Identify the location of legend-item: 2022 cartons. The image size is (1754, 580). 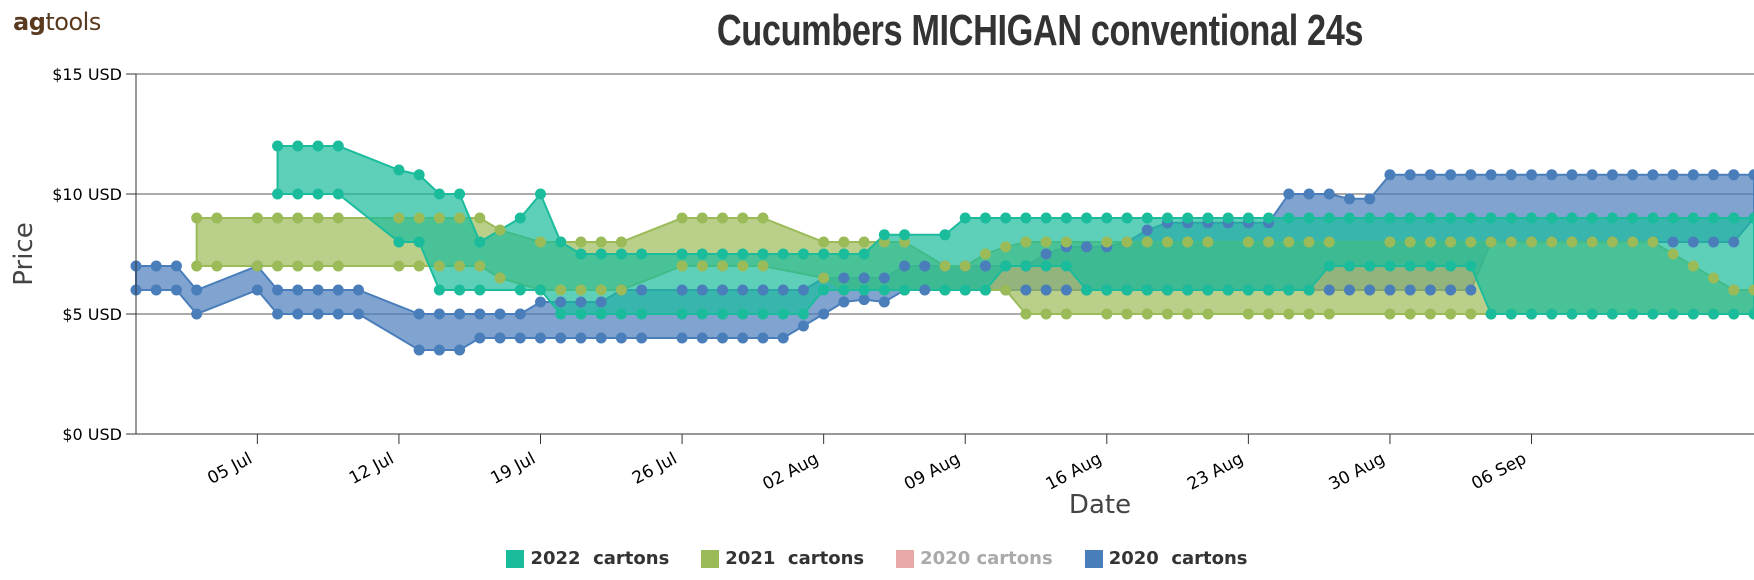
(587, 558).